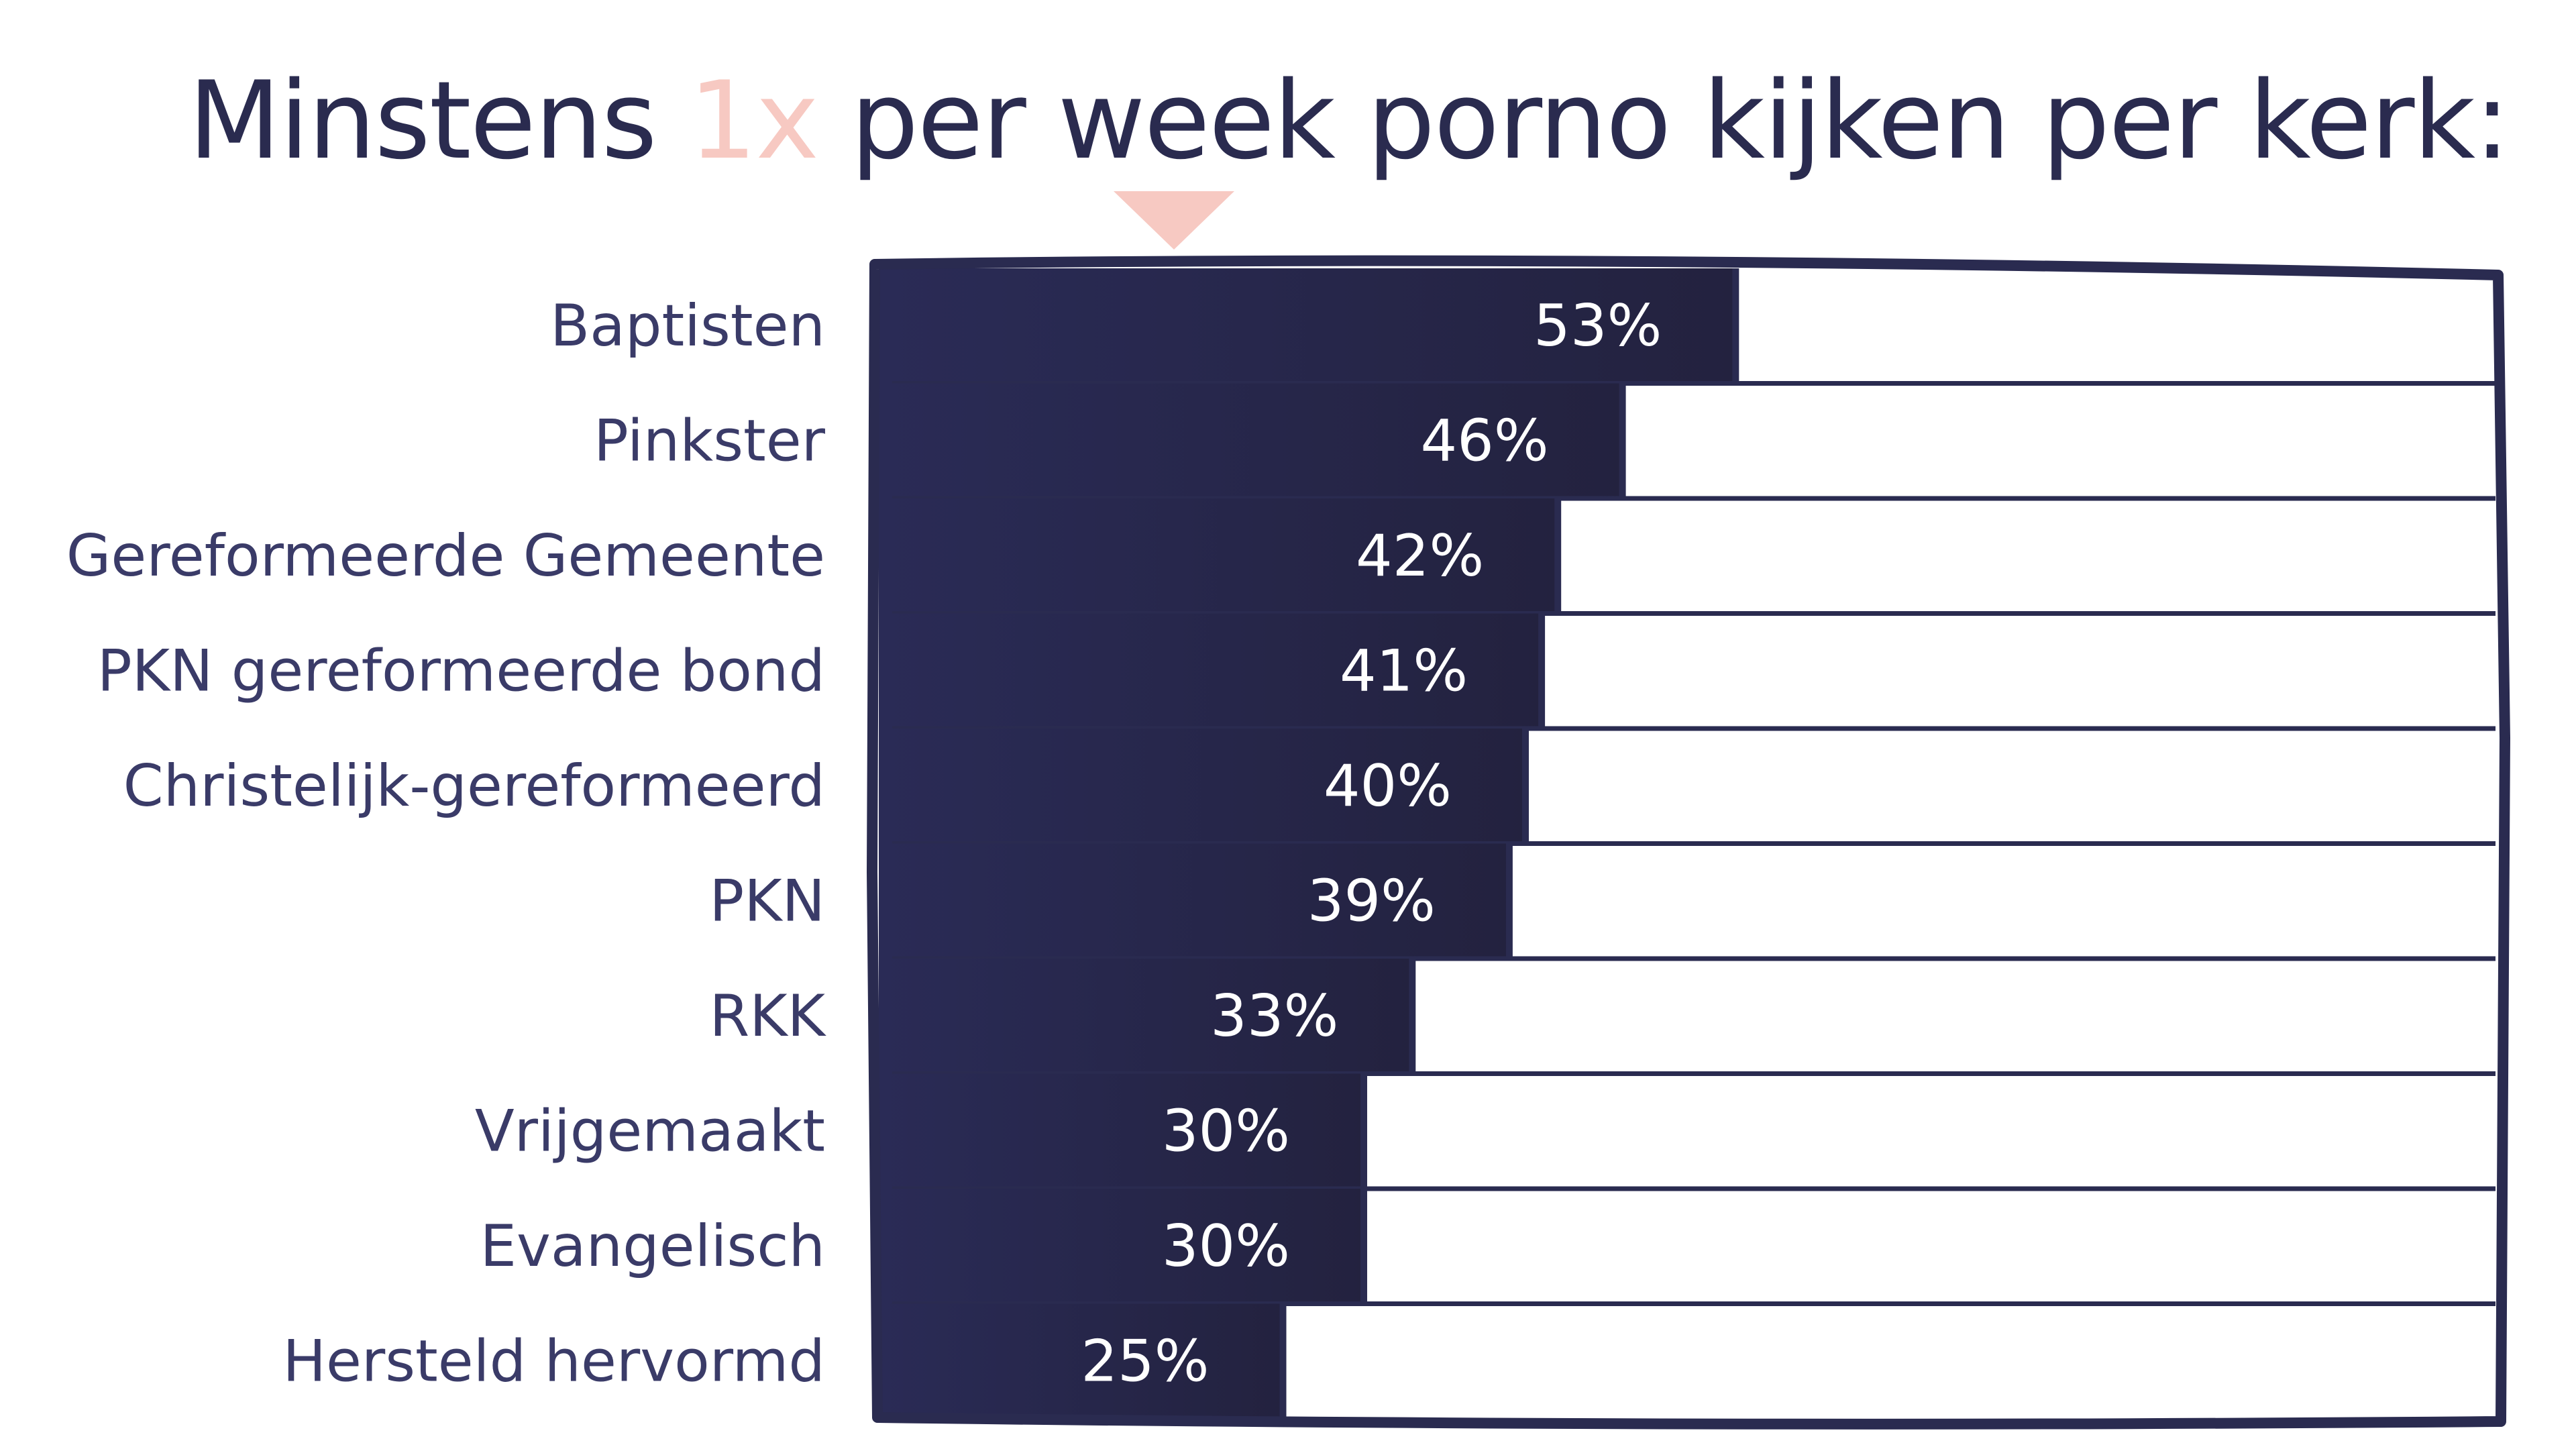 Image resolution: width=2576 pixels, height=1449 pixels. I want to click on indicator-triangle, so click(1174, 220).